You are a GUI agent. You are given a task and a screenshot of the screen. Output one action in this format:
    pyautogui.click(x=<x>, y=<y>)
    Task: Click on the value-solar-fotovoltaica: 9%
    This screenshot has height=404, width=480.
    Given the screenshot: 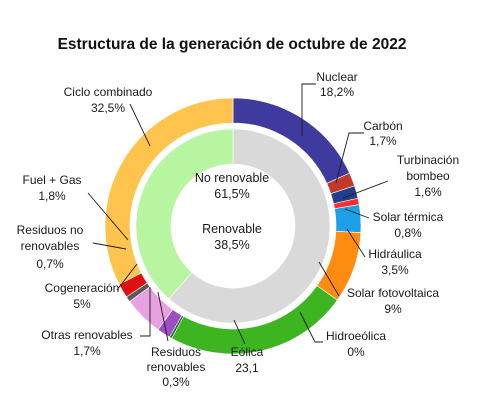 What is the action you would take?
    pyautogui.click(x=393, y=309)
    